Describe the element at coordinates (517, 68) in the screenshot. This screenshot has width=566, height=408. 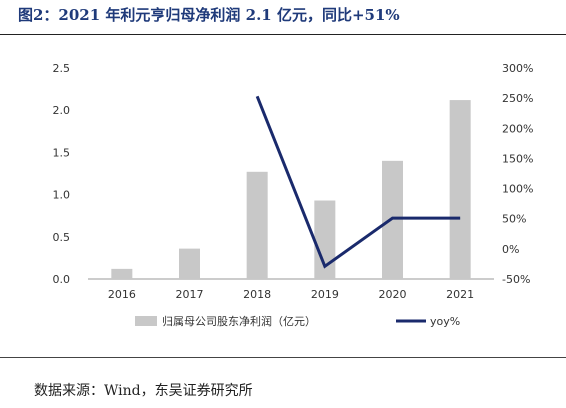
I see `y-right-tick-label: 300%` at that location.